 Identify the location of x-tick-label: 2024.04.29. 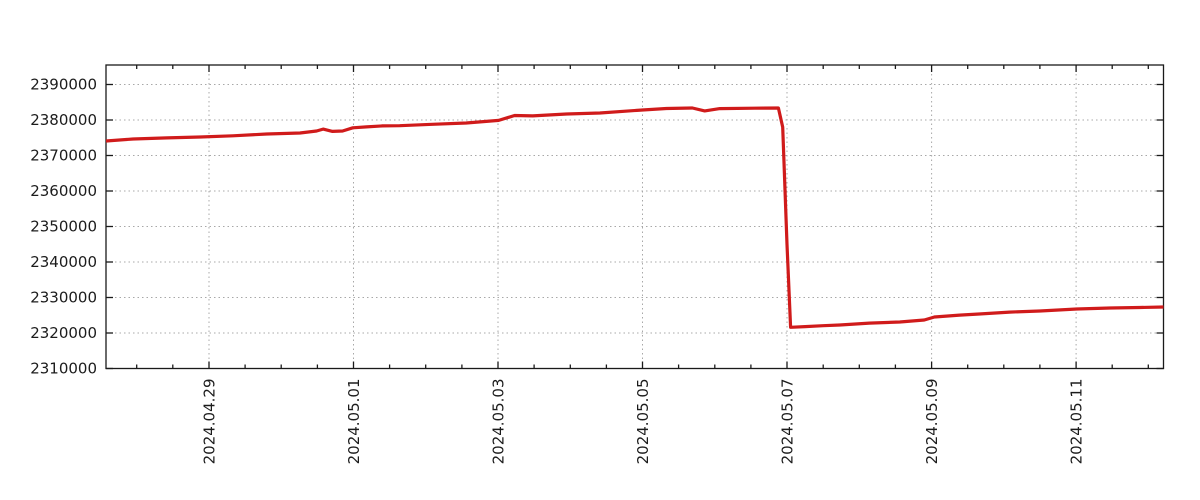
(210, 422).